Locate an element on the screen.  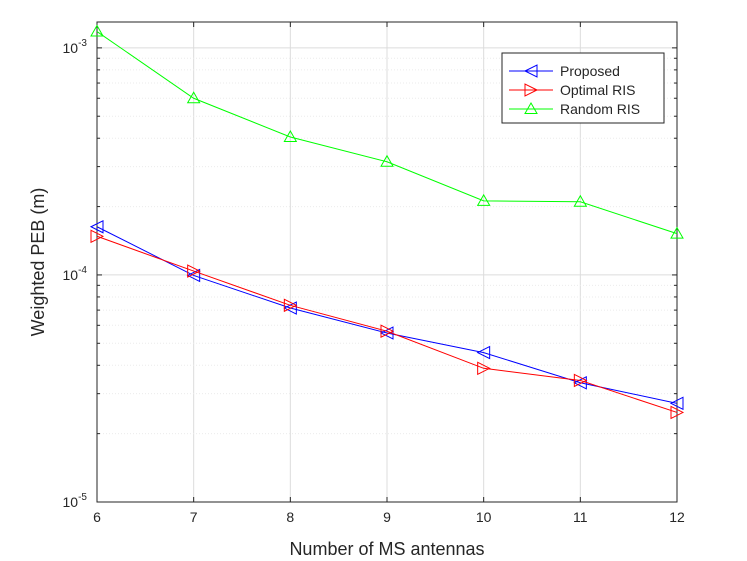
legend: Proposed Optimal RIS Random RIS is located at coordinates (583, 88).